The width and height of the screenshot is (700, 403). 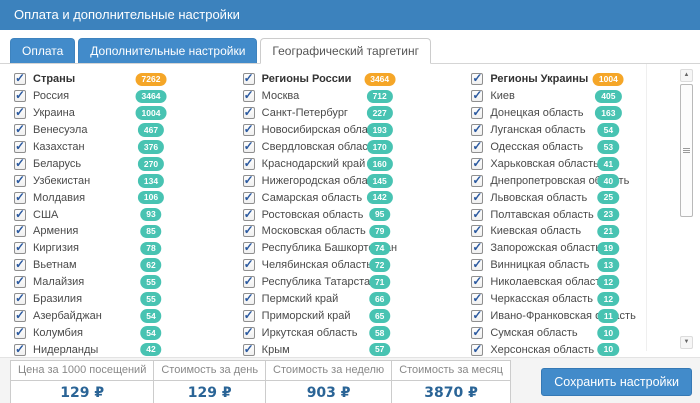 What do you see at coordinates (616, 382) in the screenshot?
I see `save-settings-button: Сохранить настройки` at bounding box center [616, 382].